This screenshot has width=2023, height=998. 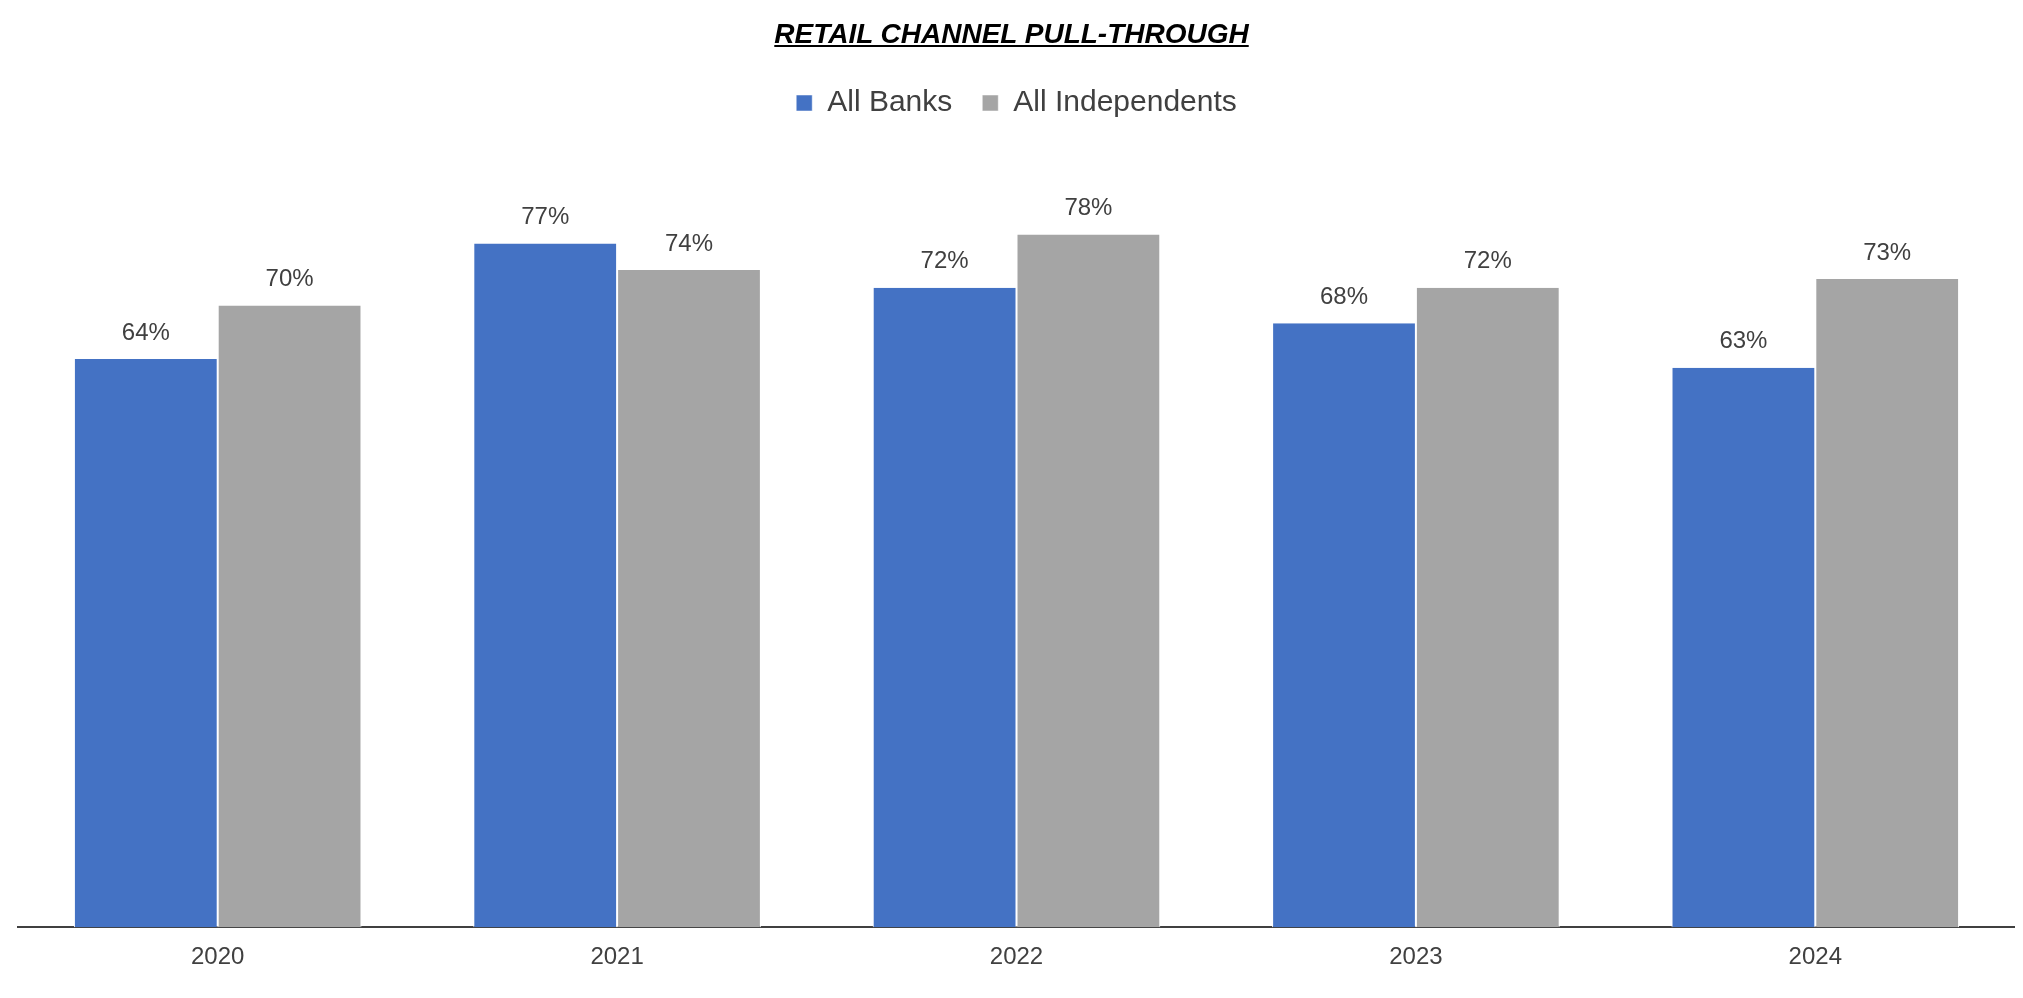 What do you see at coordinates (1344, 295) in the screenshot?
I see `data-label: 68%` at bounding box center [1344, 295].